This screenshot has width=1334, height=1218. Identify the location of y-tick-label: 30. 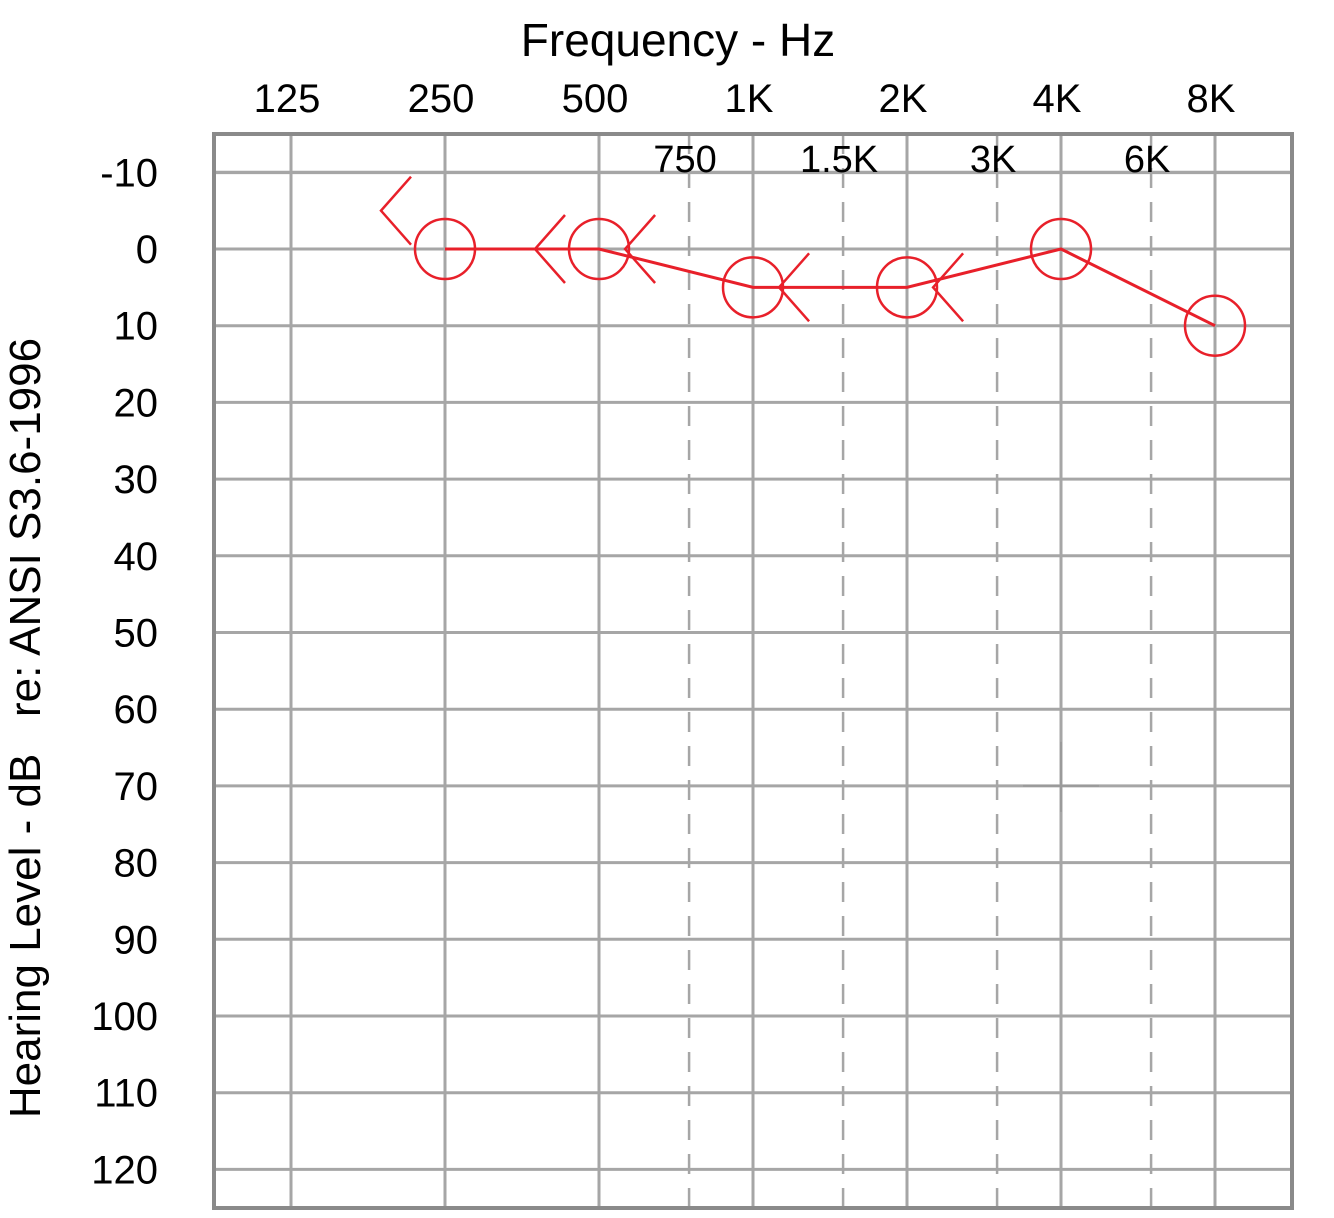
(136, 480).